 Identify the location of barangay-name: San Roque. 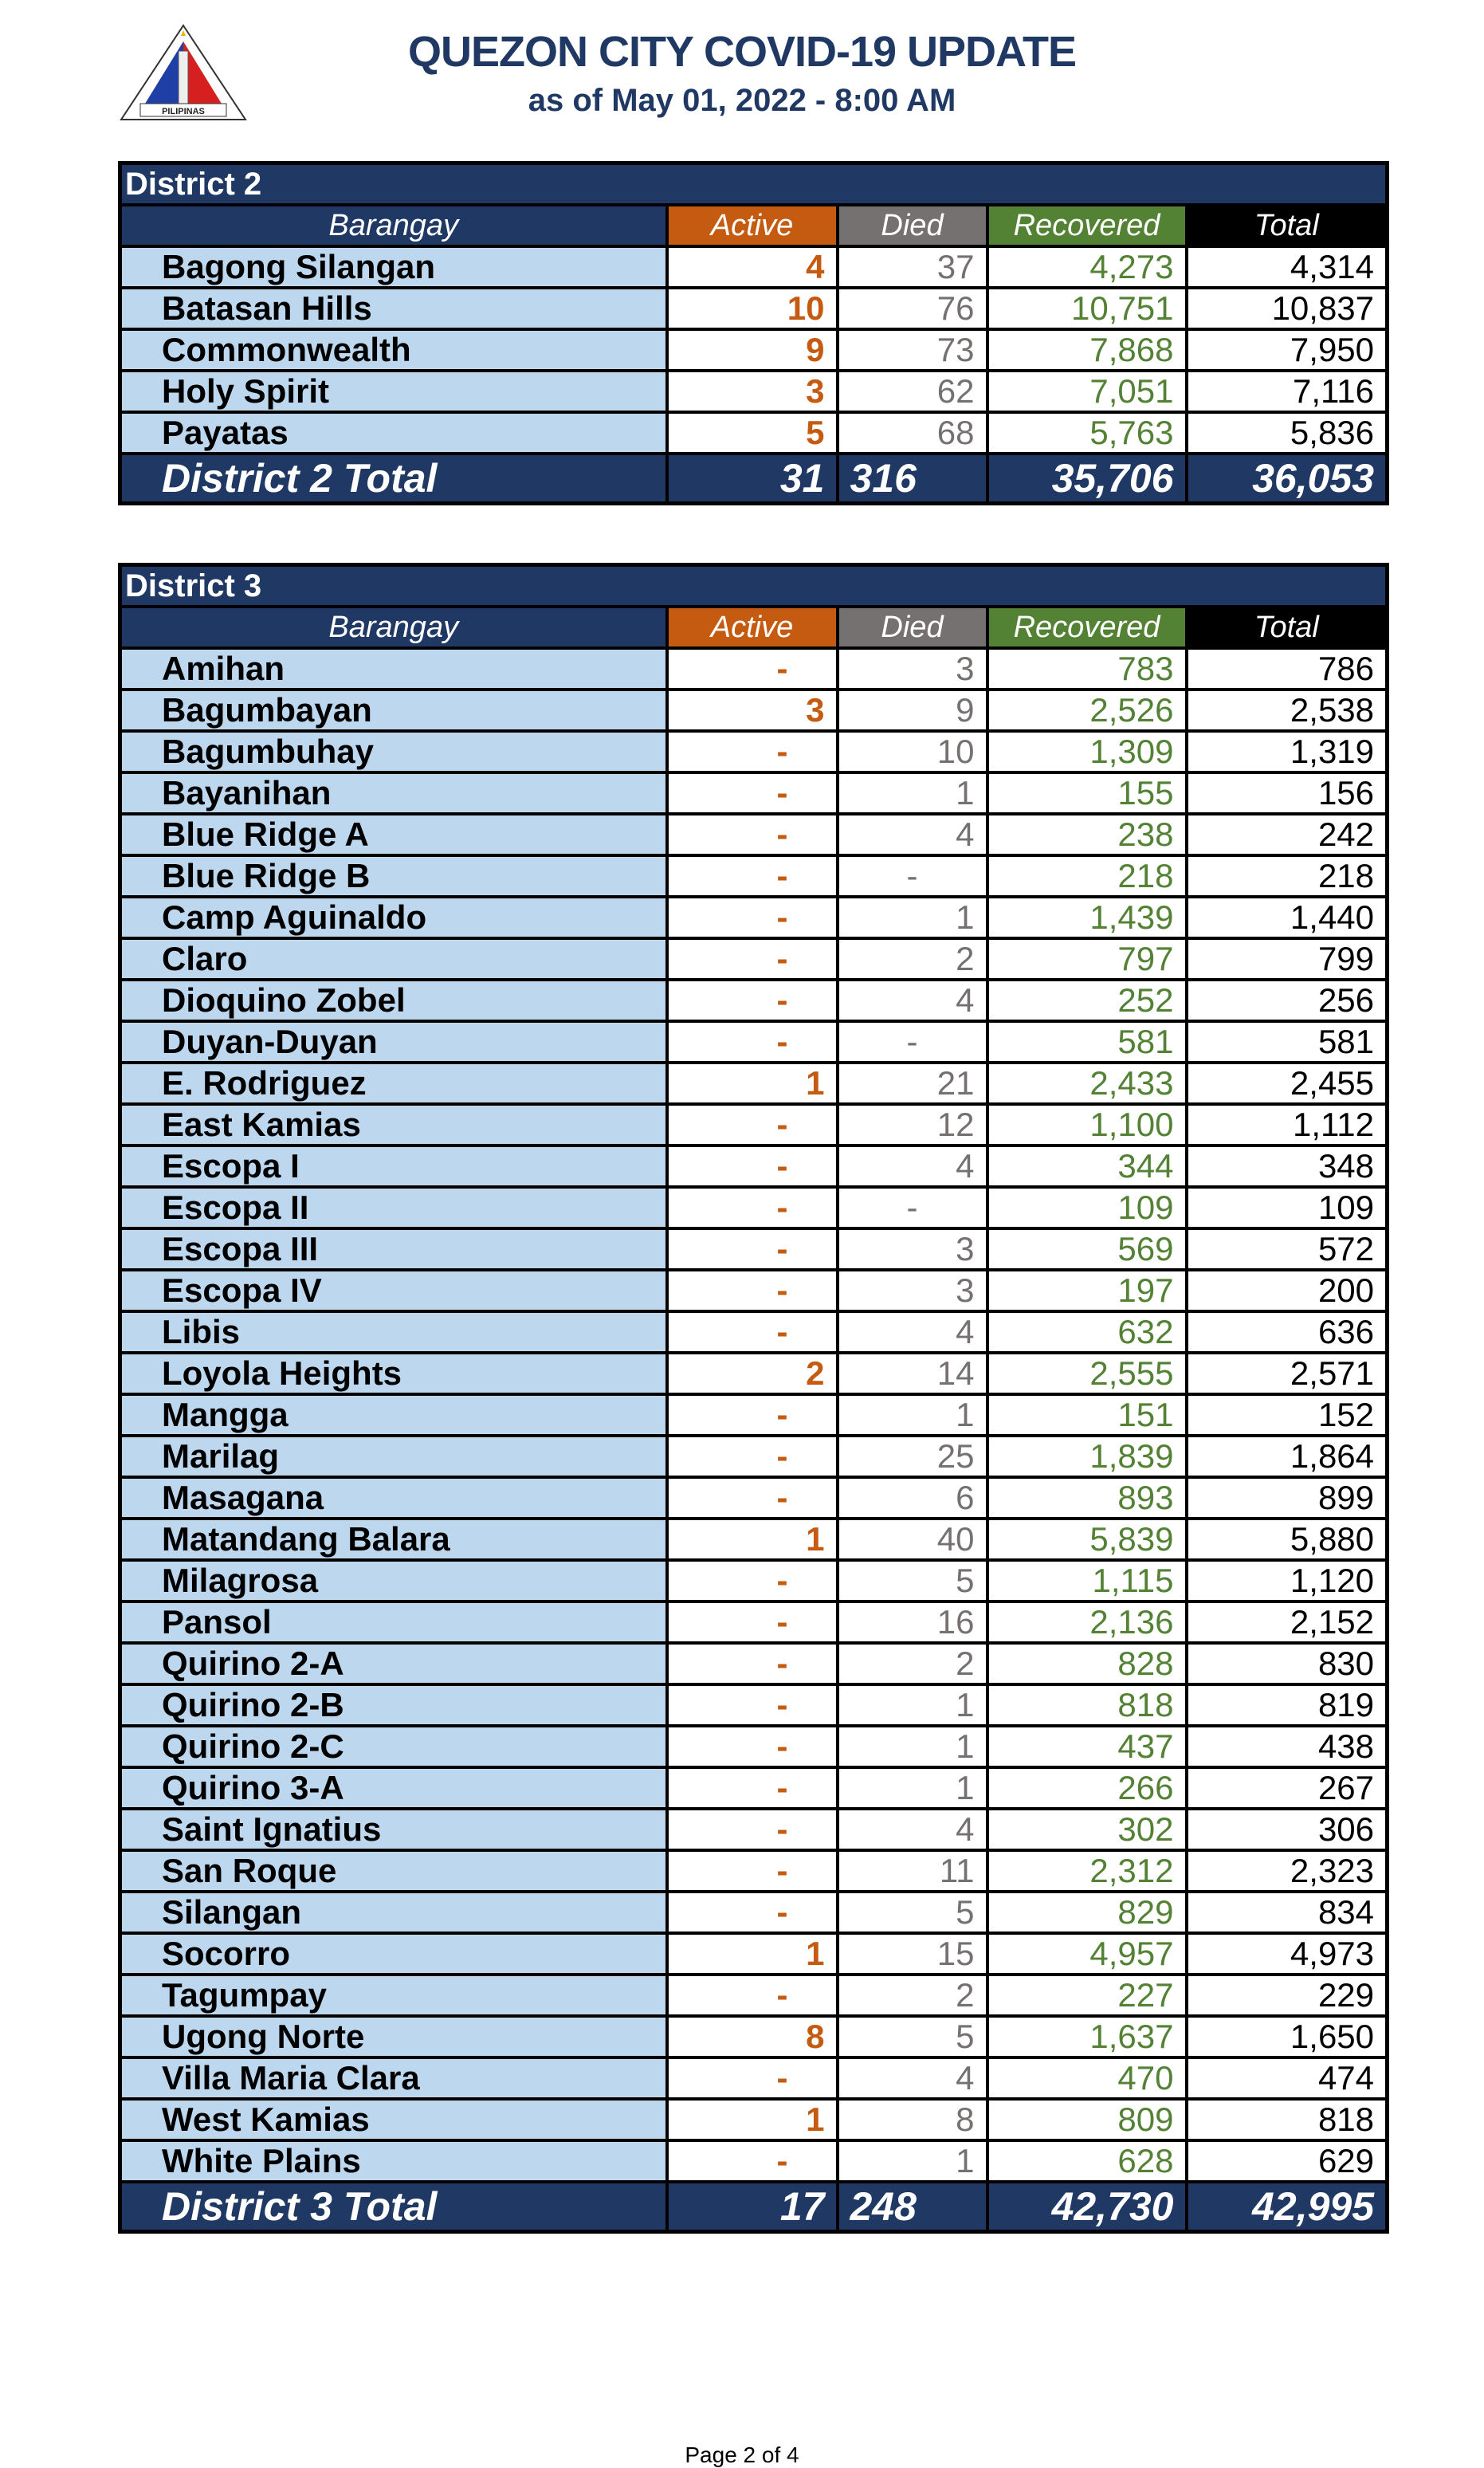
(393, 1871).